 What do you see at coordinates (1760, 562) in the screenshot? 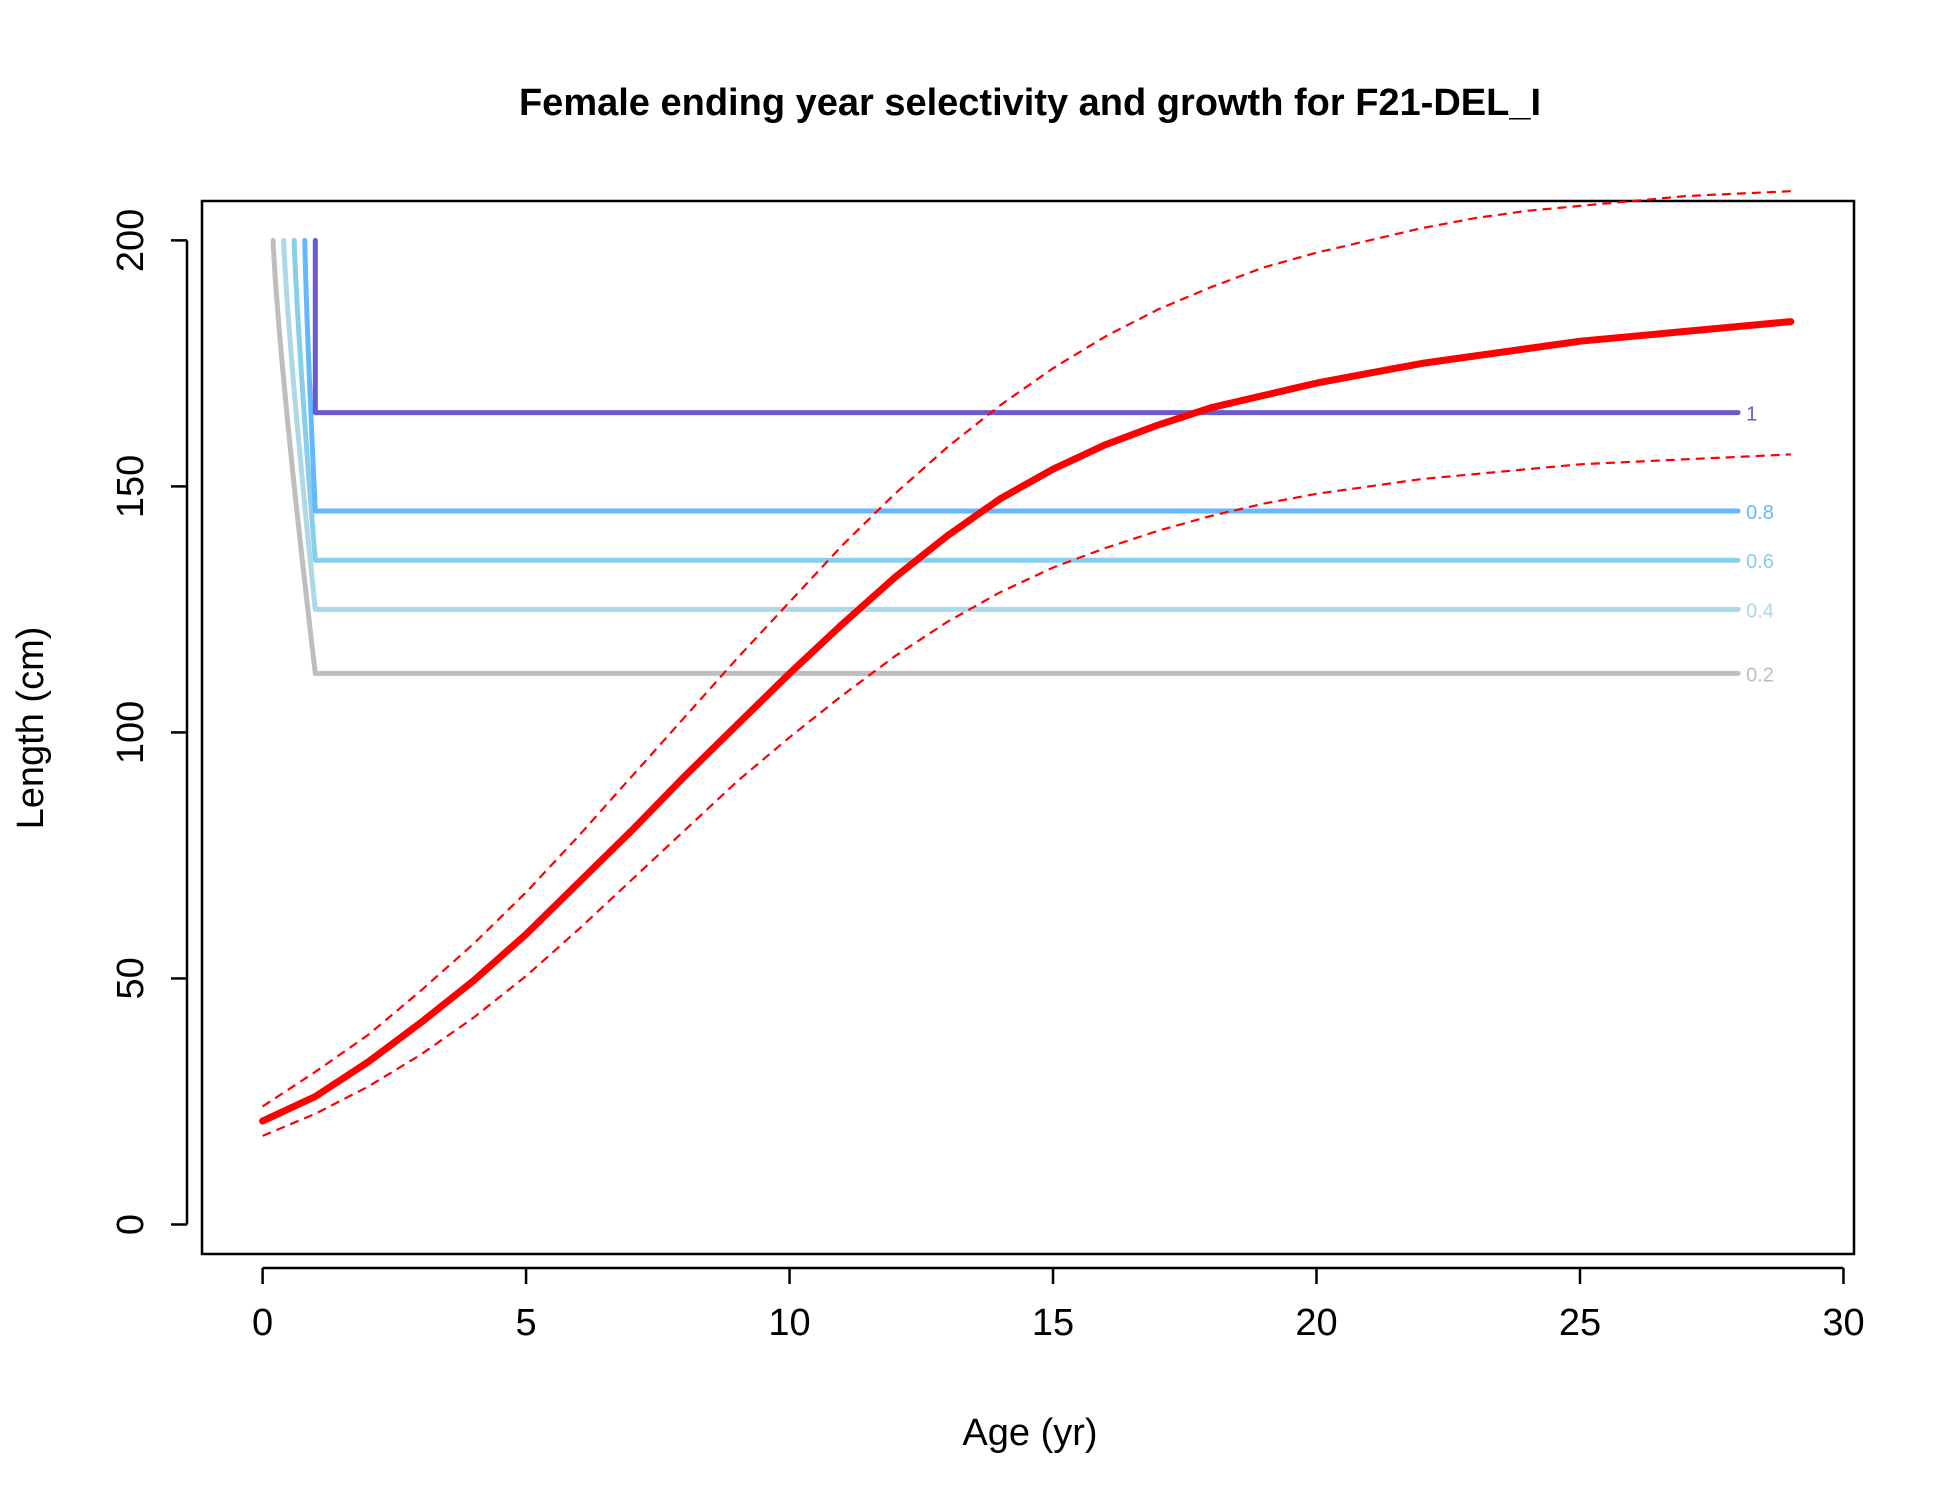
I see `contour-label-0.6: 0.6` at bounding box center [1760, 562].